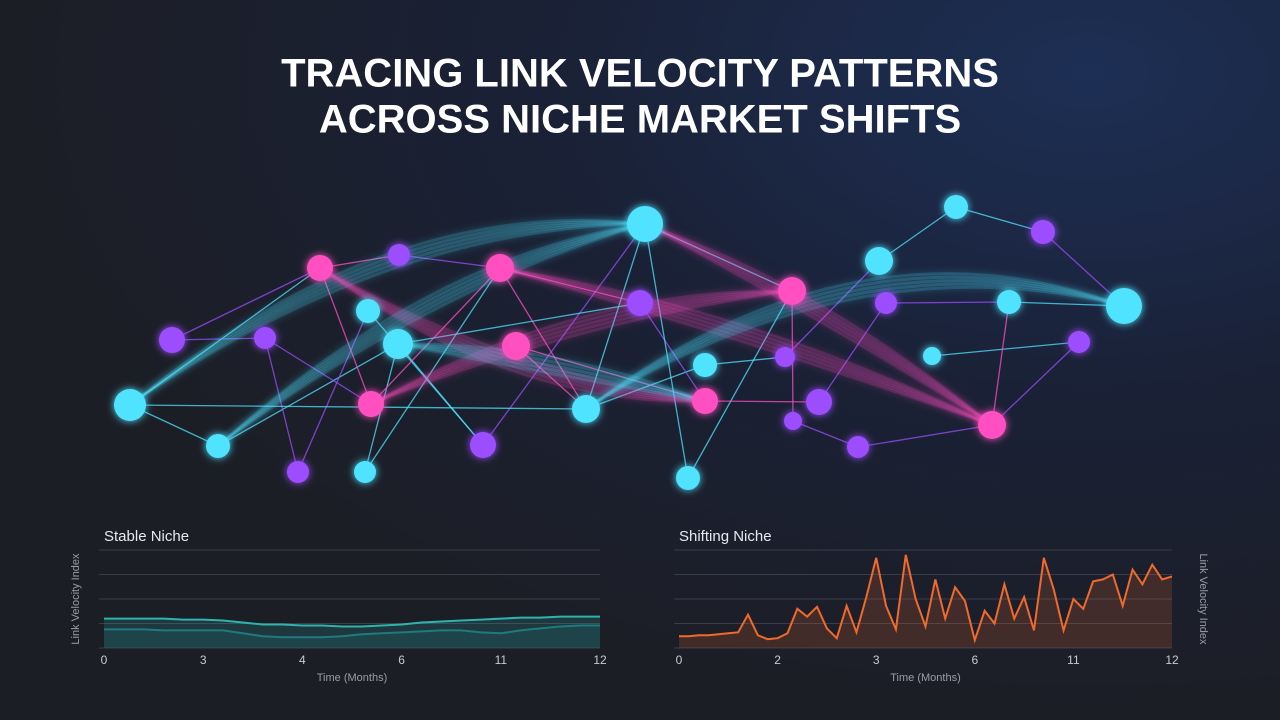 This screenshot has height=720, width=1280. I want to click on chart-title: Shifting Niche, so click(725, 536).